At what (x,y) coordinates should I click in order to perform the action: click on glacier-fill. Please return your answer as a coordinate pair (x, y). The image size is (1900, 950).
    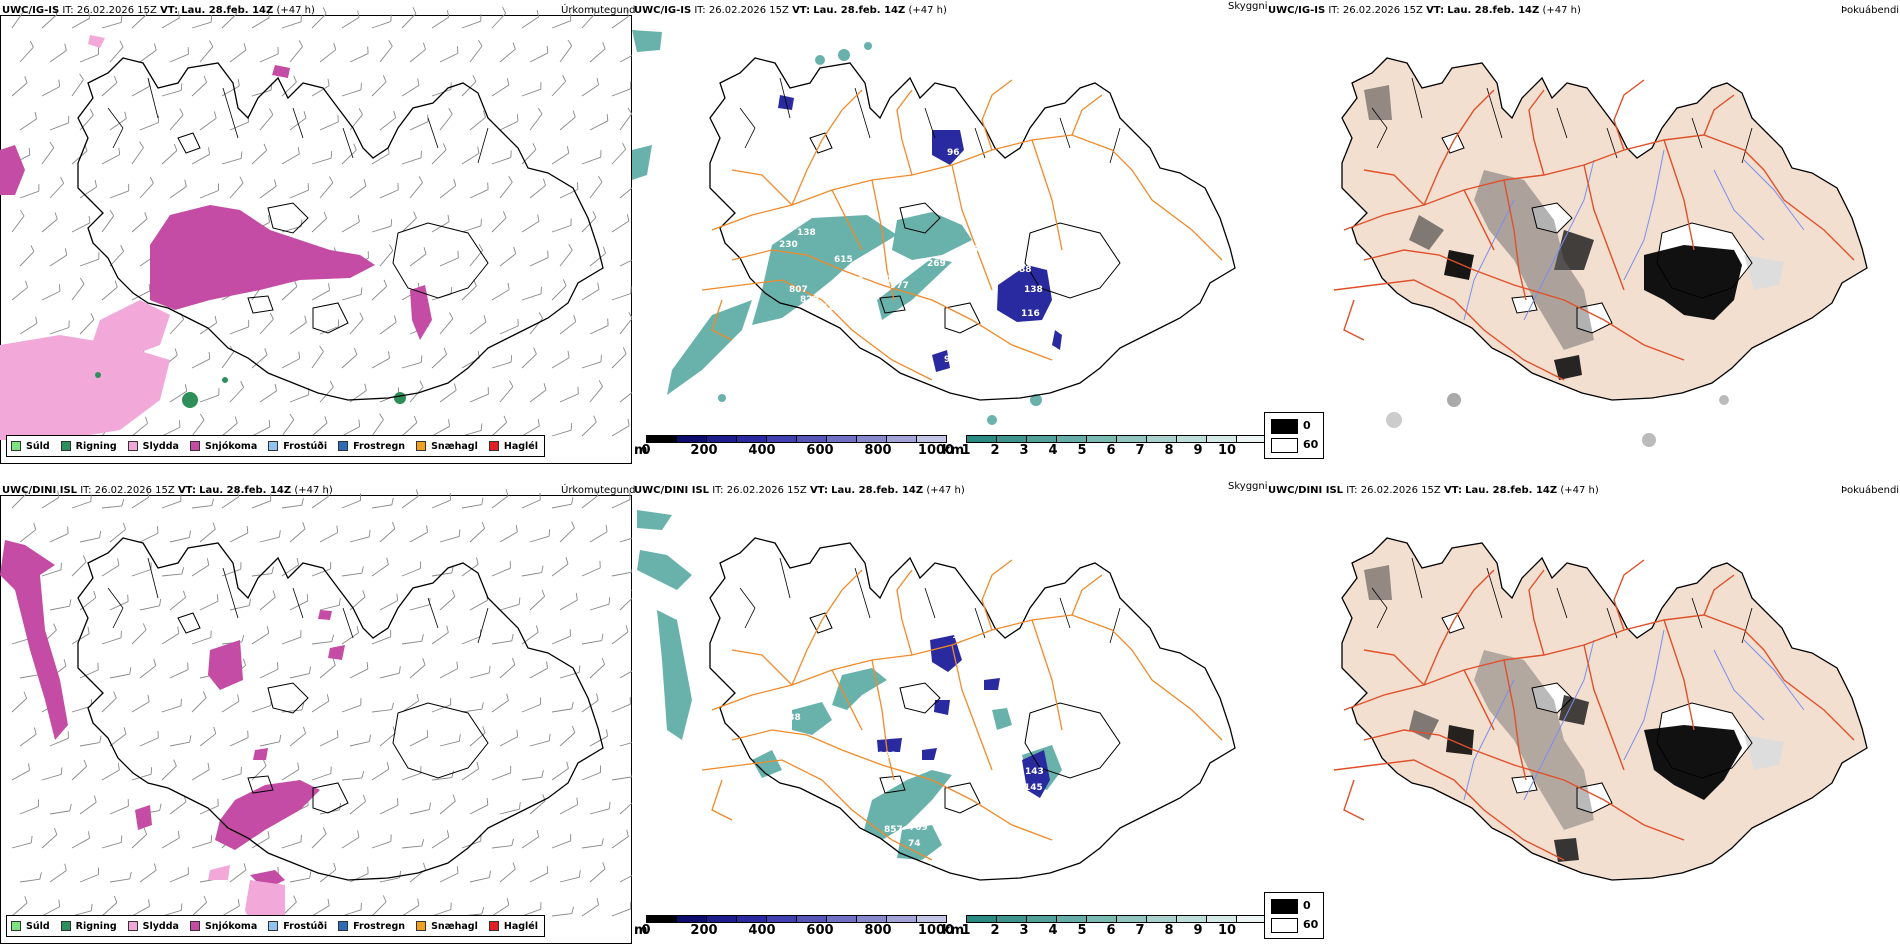
    Looking at the image, I should click on (1524, 784).